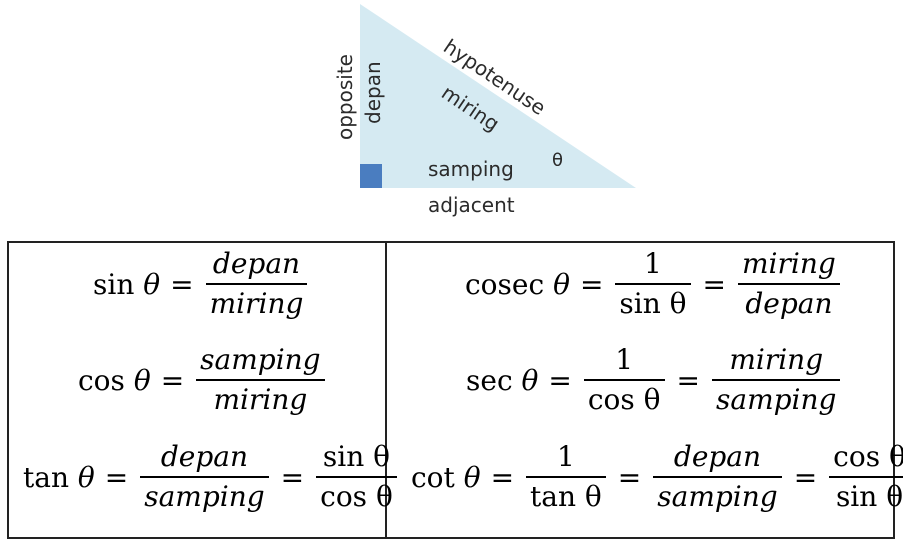  I want to click on fraction: miring depan, so click(789, 283).